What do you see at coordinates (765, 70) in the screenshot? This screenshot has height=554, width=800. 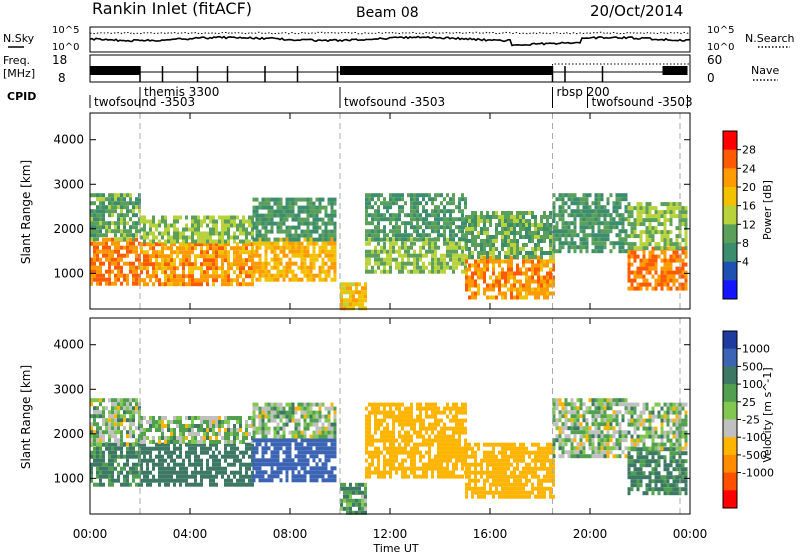 I see `nave-label: Nave` at bounding box center [765, 70].